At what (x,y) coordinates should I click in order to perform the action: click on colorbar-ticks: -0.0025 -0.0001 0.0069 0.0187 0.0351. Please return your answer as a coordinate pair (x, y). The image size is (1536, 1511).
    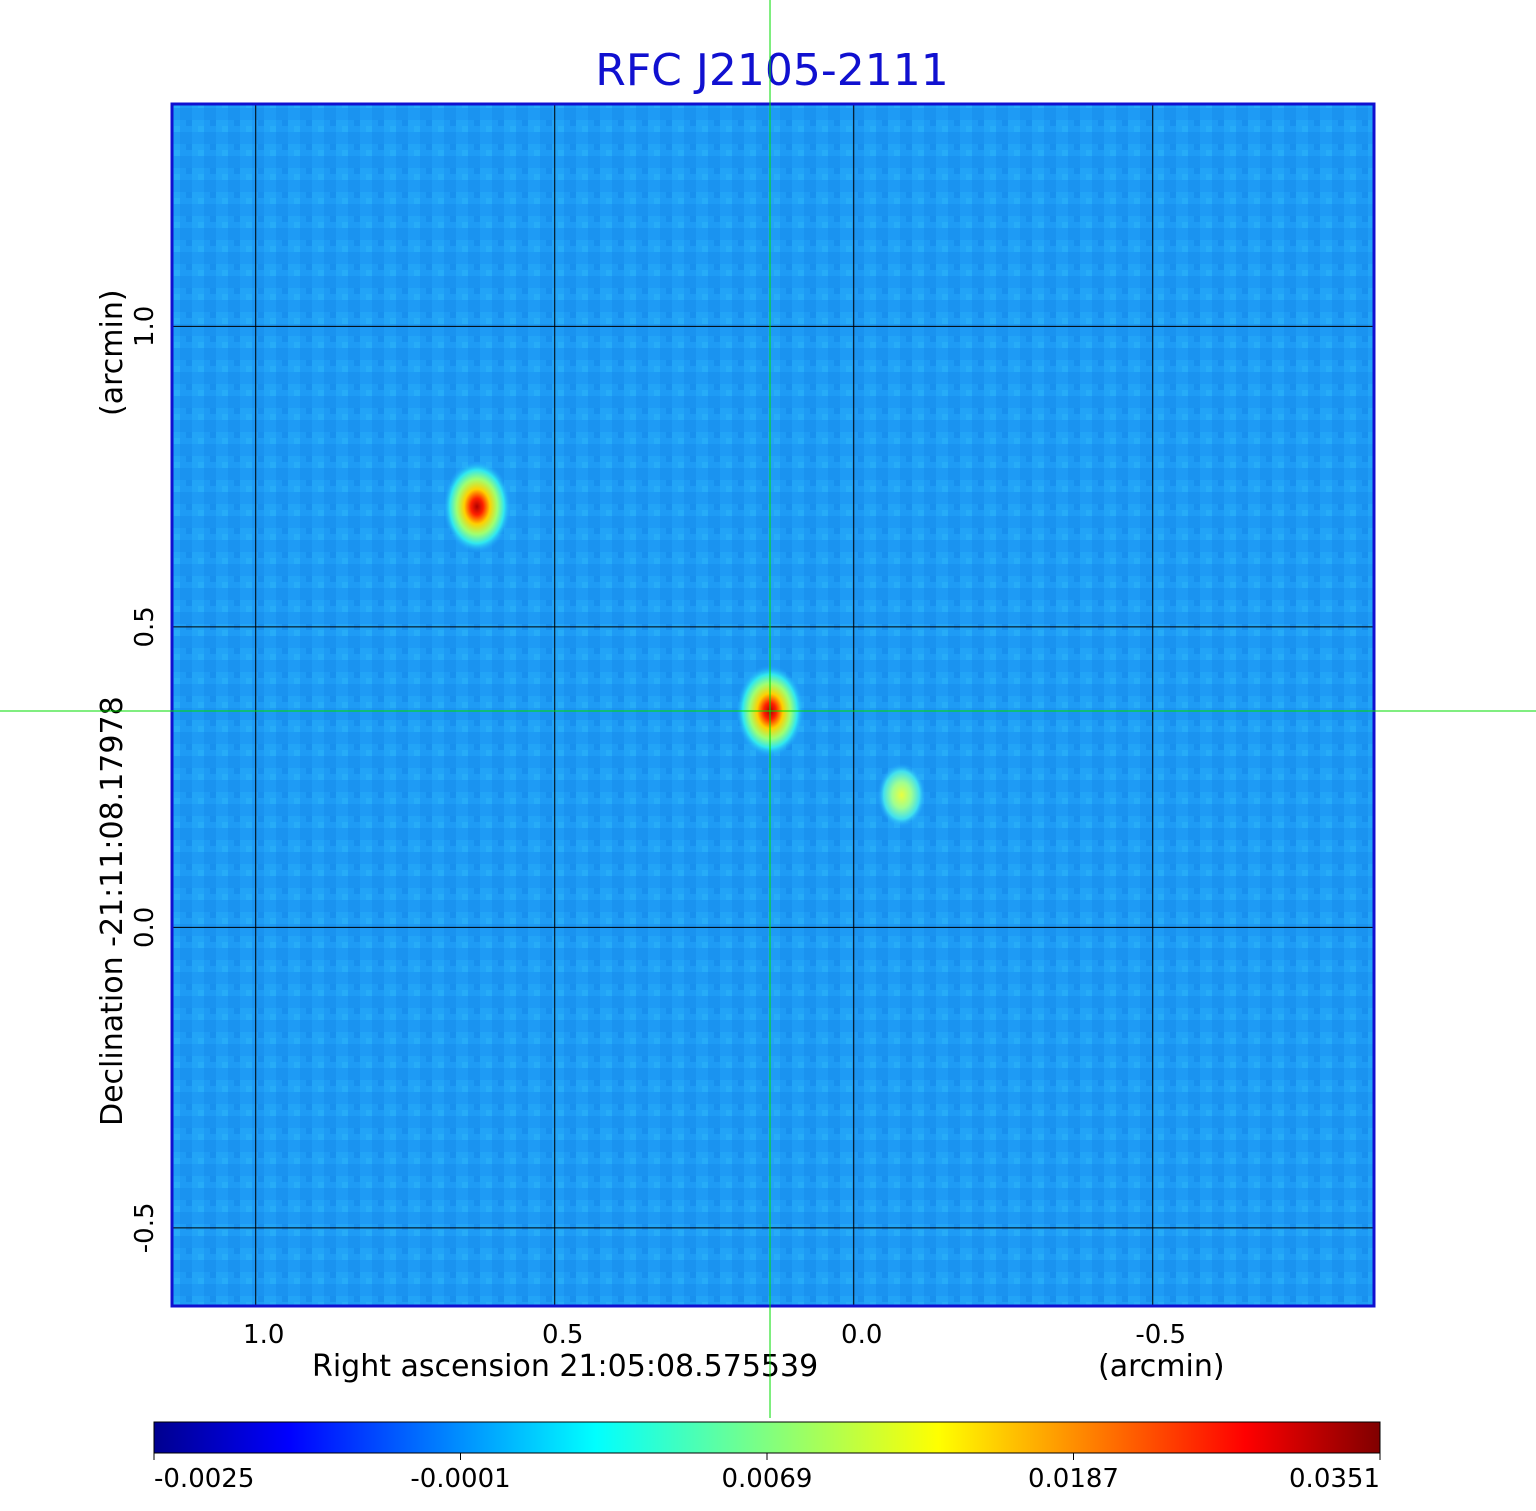
    Looking at the image, I should click on (767, 1473).